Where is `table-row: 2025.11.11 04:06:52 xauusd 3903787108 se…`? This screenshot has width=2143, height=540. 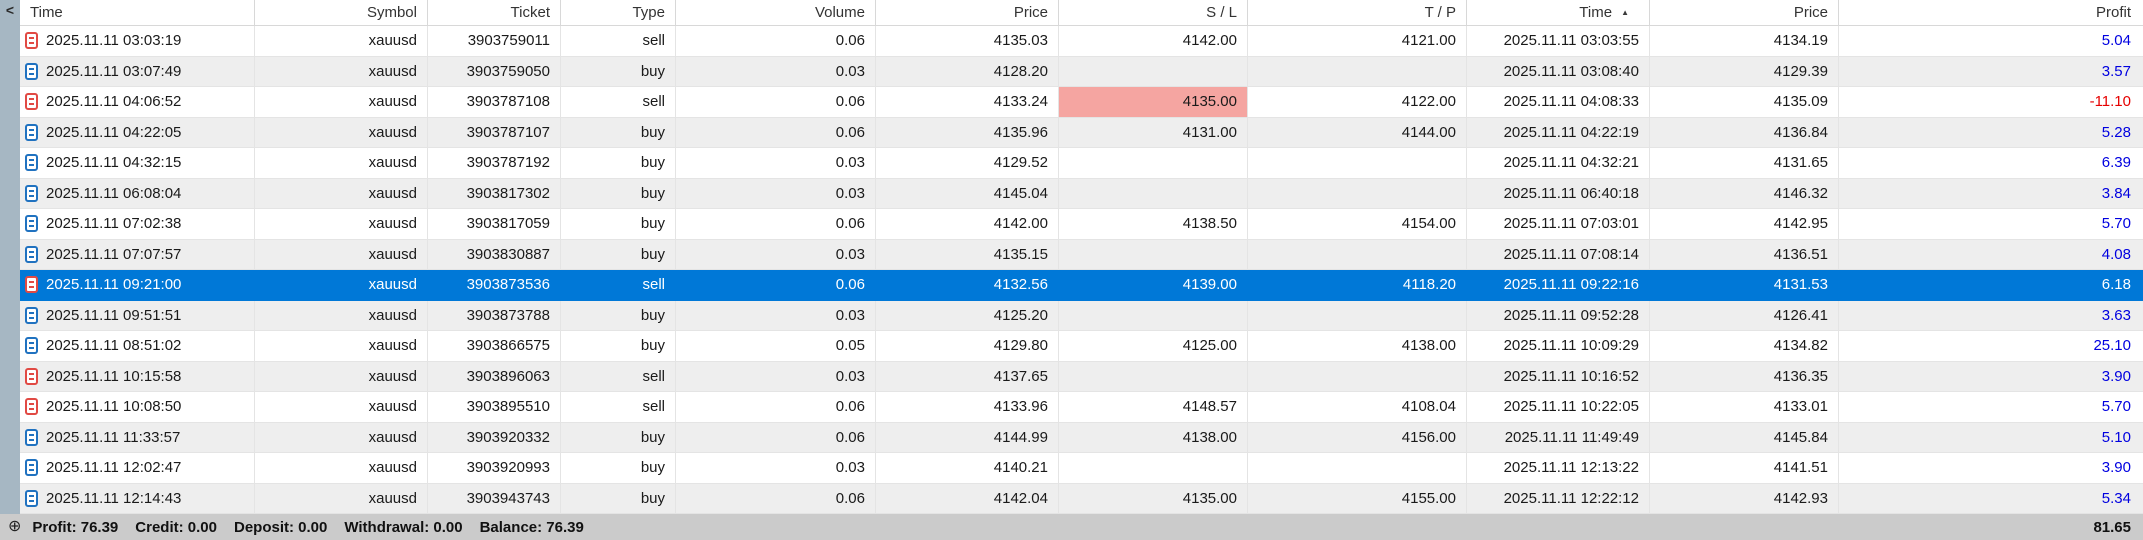
table-row: 2025.11.11 04:06:52 xauusd 3903787108 se… is located at coordinates (1081, 102).